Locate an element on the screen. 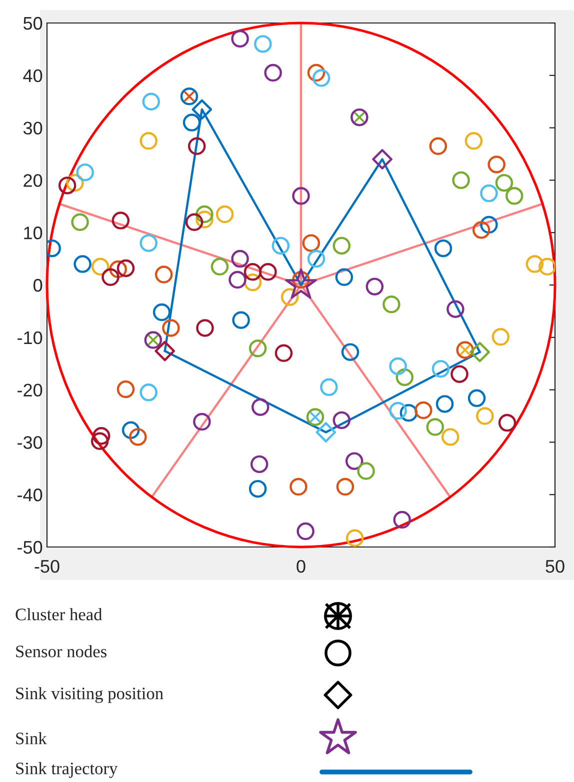 The width and height of the screenshot is (574, 782). text: Sink visiting position is located at coordinates (90, 695).